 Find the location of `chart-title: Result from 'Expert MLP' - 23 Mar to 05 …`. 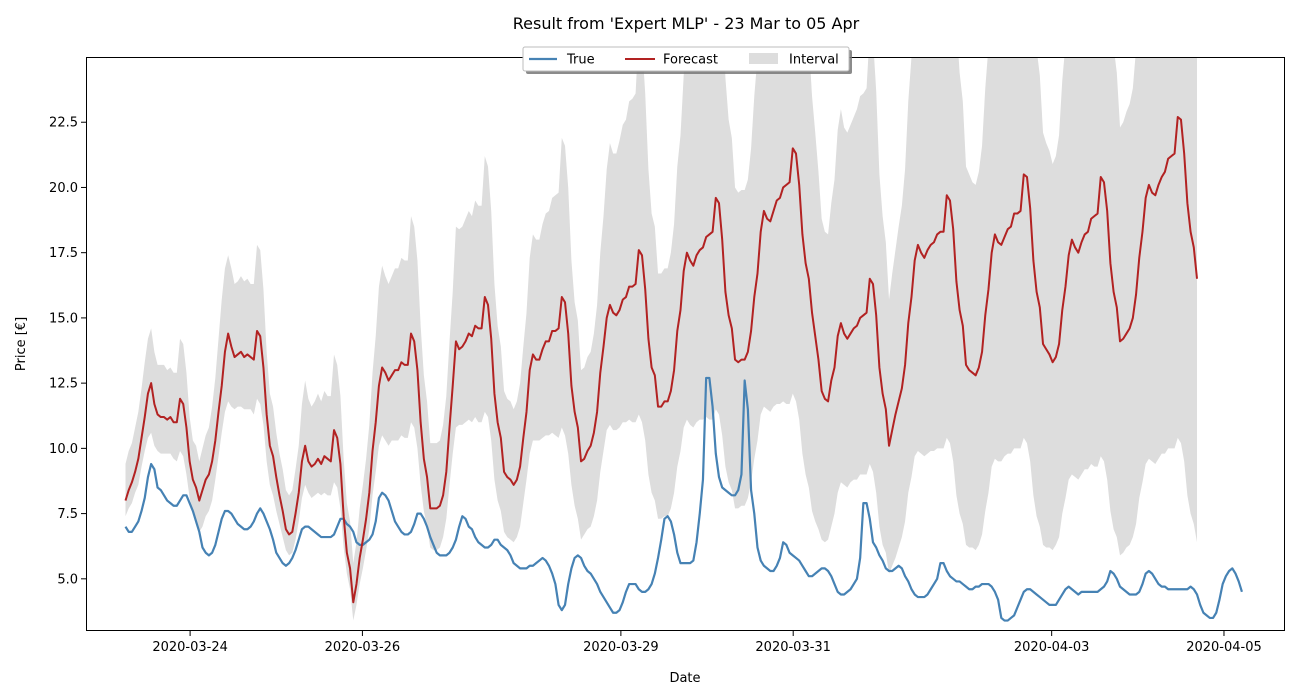

chart-title: Result from 'Expert MLP' - 23 Mar to 05 … is located at coordinates (686, 23).